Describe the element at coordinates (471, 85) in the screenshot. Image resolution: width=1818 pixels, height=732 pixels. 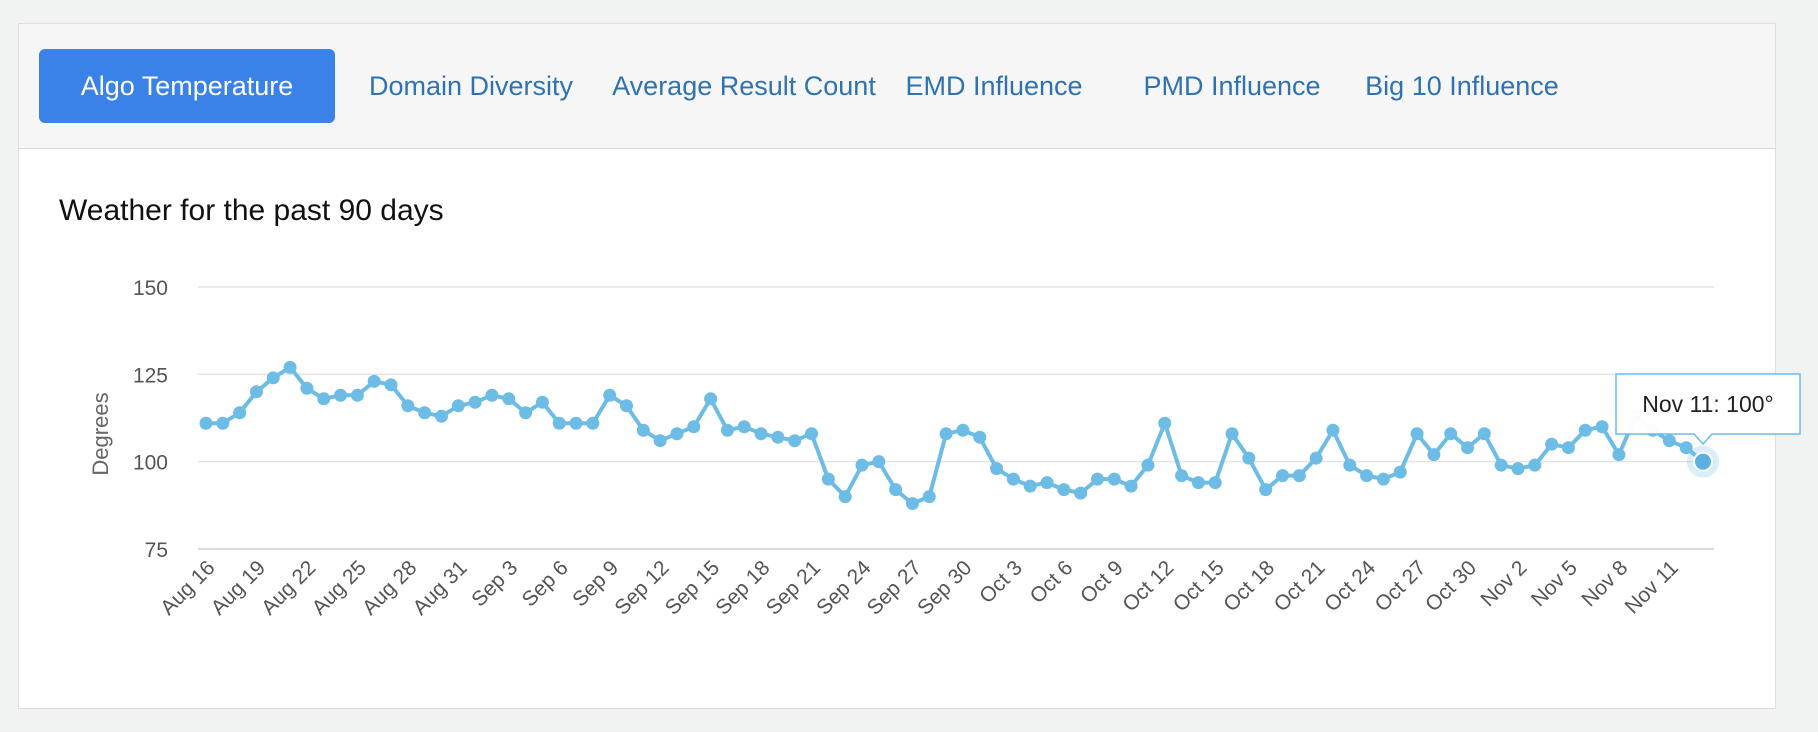
I see `tab-domain-diversity: Domain Diversity` at that location.